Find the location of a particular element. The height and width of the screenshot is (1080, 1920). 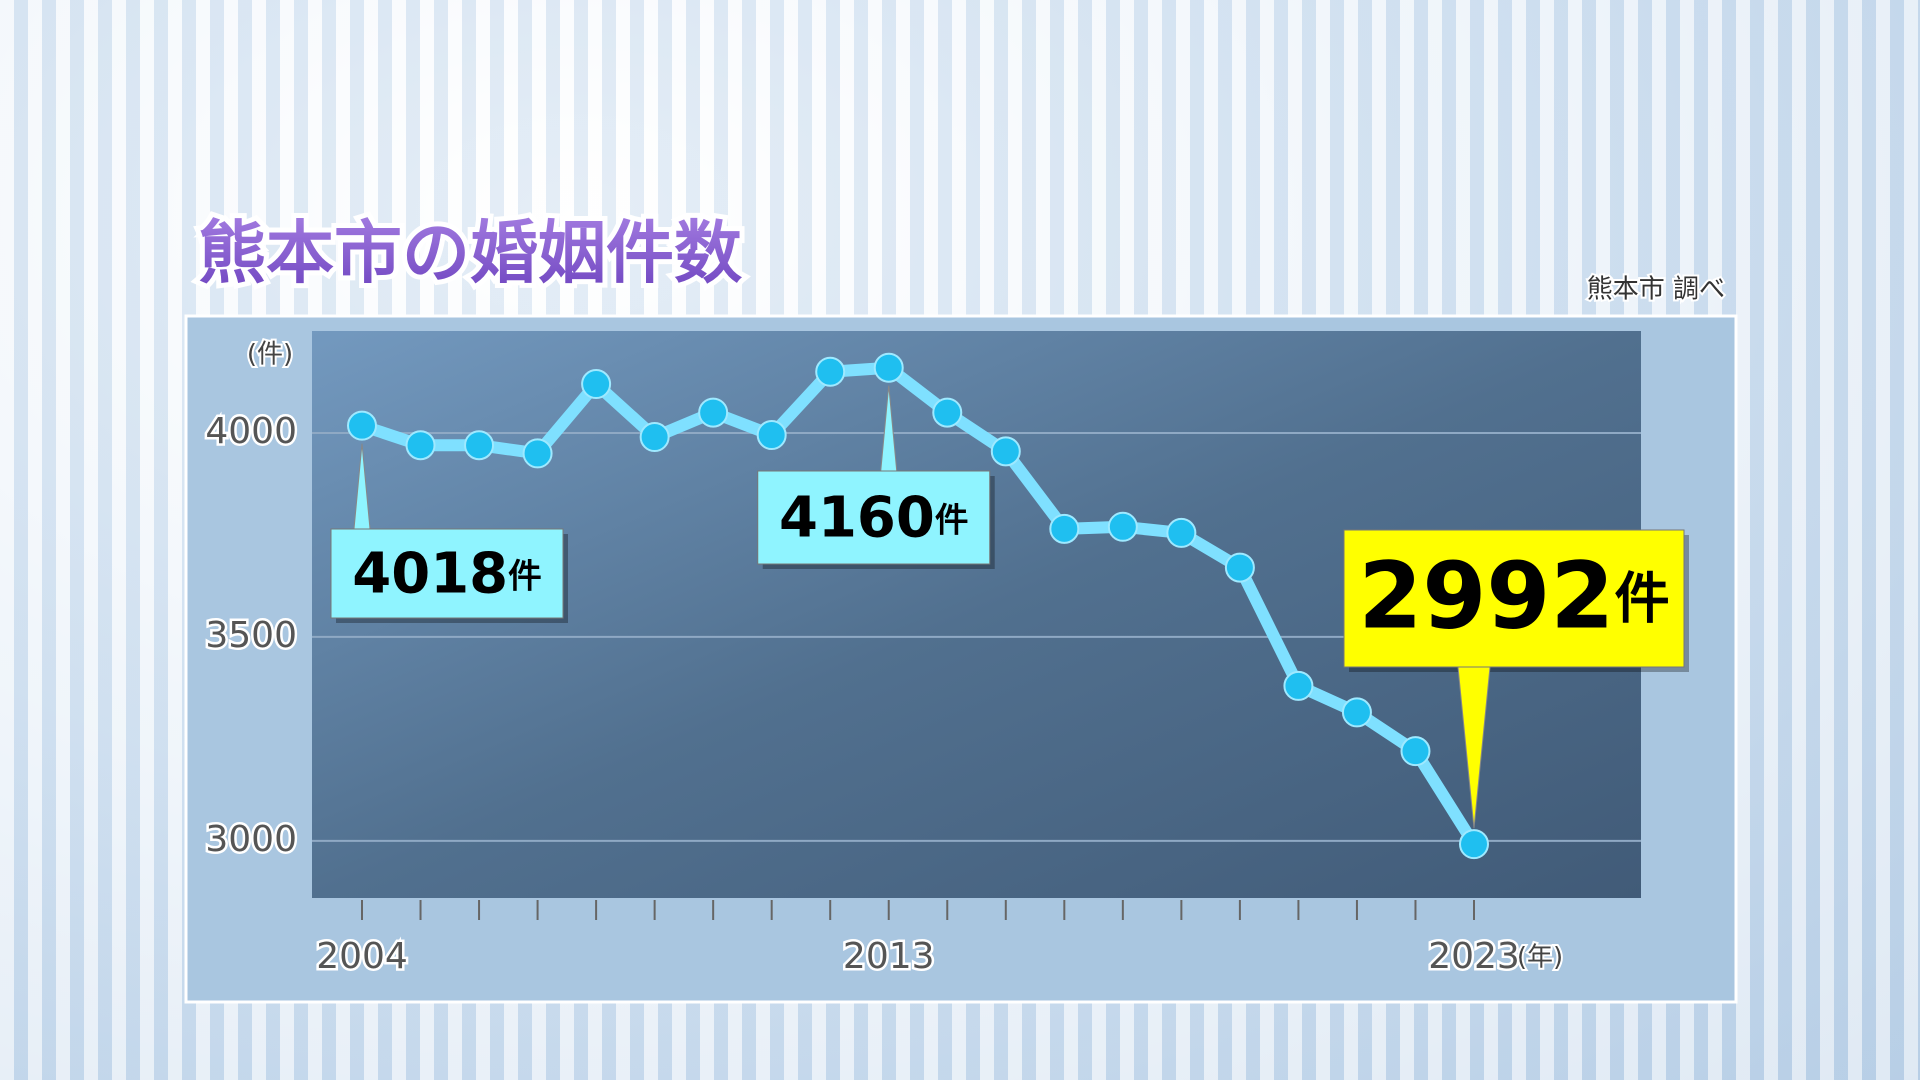

x-tick-label: 2004 is located at coordinates (362, 956).